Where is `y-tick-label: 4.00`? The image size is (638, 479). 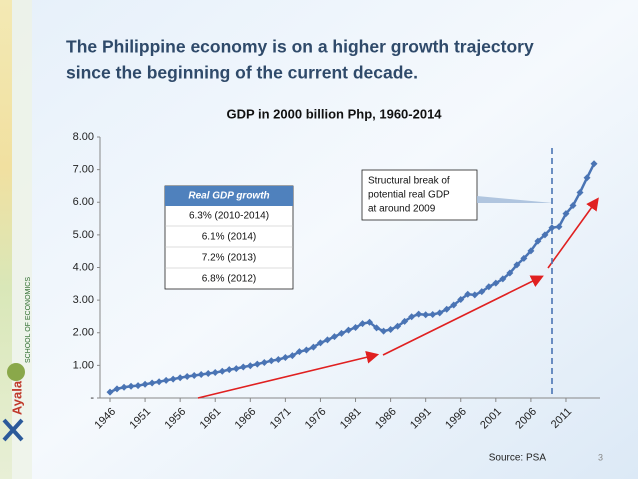
y-tick-label: 4.00 is located at coordinates (83, 267).